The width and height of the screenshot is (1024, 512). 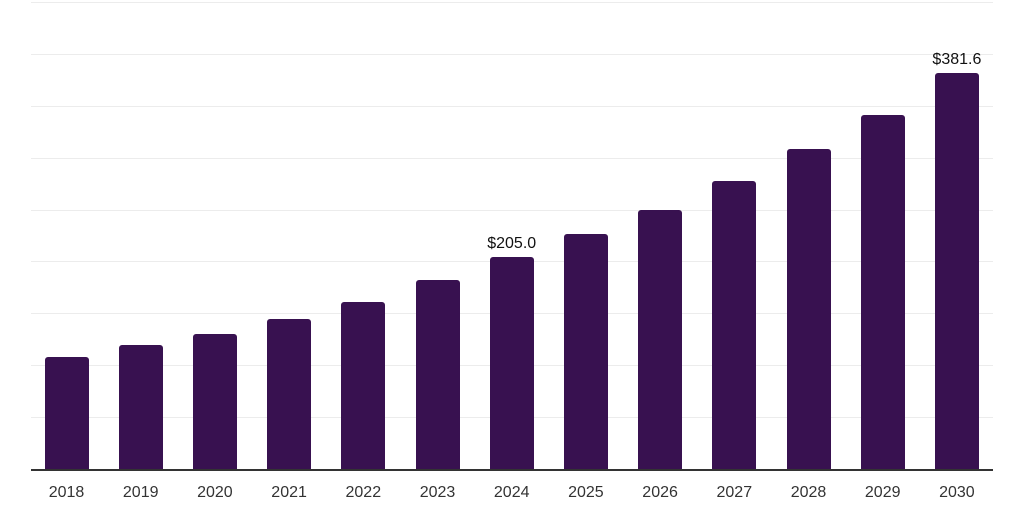 I want to click on x-tick-label-2020: 2020, so click(x=215, y=492).